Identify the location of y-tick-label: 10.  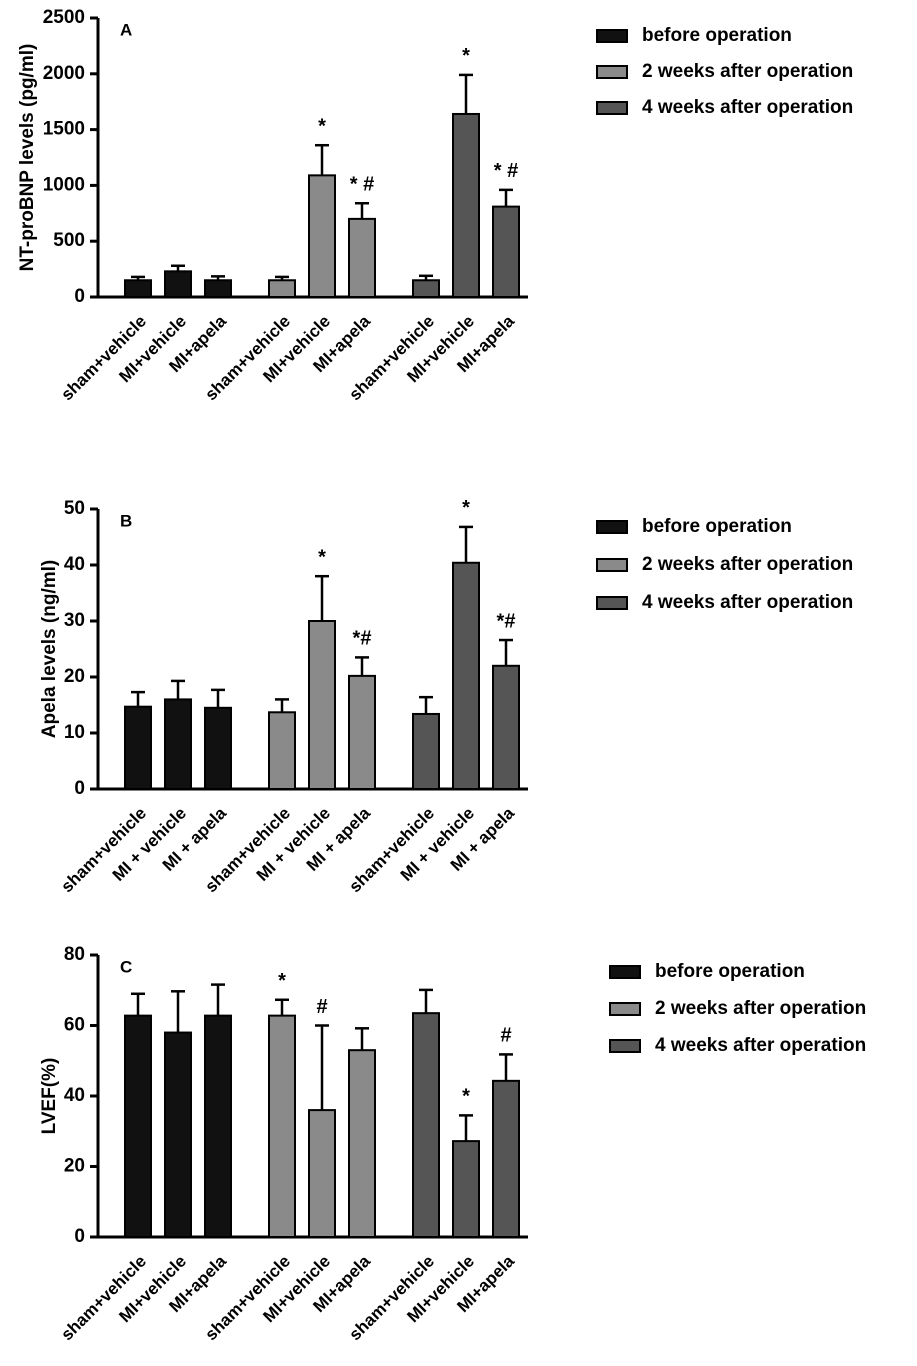
(74, 732).